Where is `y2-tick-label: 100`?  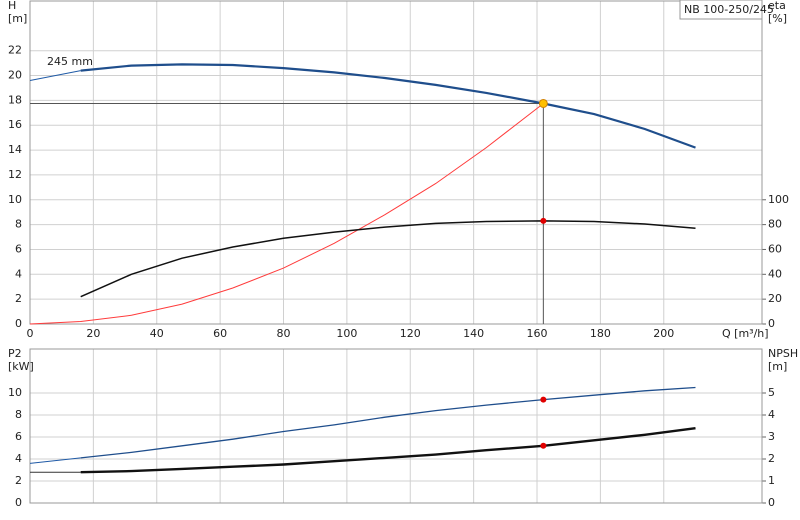
y2-tick-label: 100 is located at coordinates (778, 199).